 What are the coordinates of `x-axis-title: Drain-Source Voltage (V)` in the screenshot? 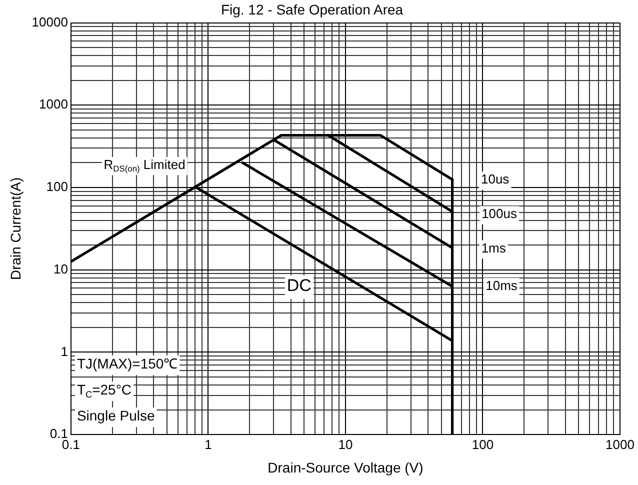 It's located at (346, 467).